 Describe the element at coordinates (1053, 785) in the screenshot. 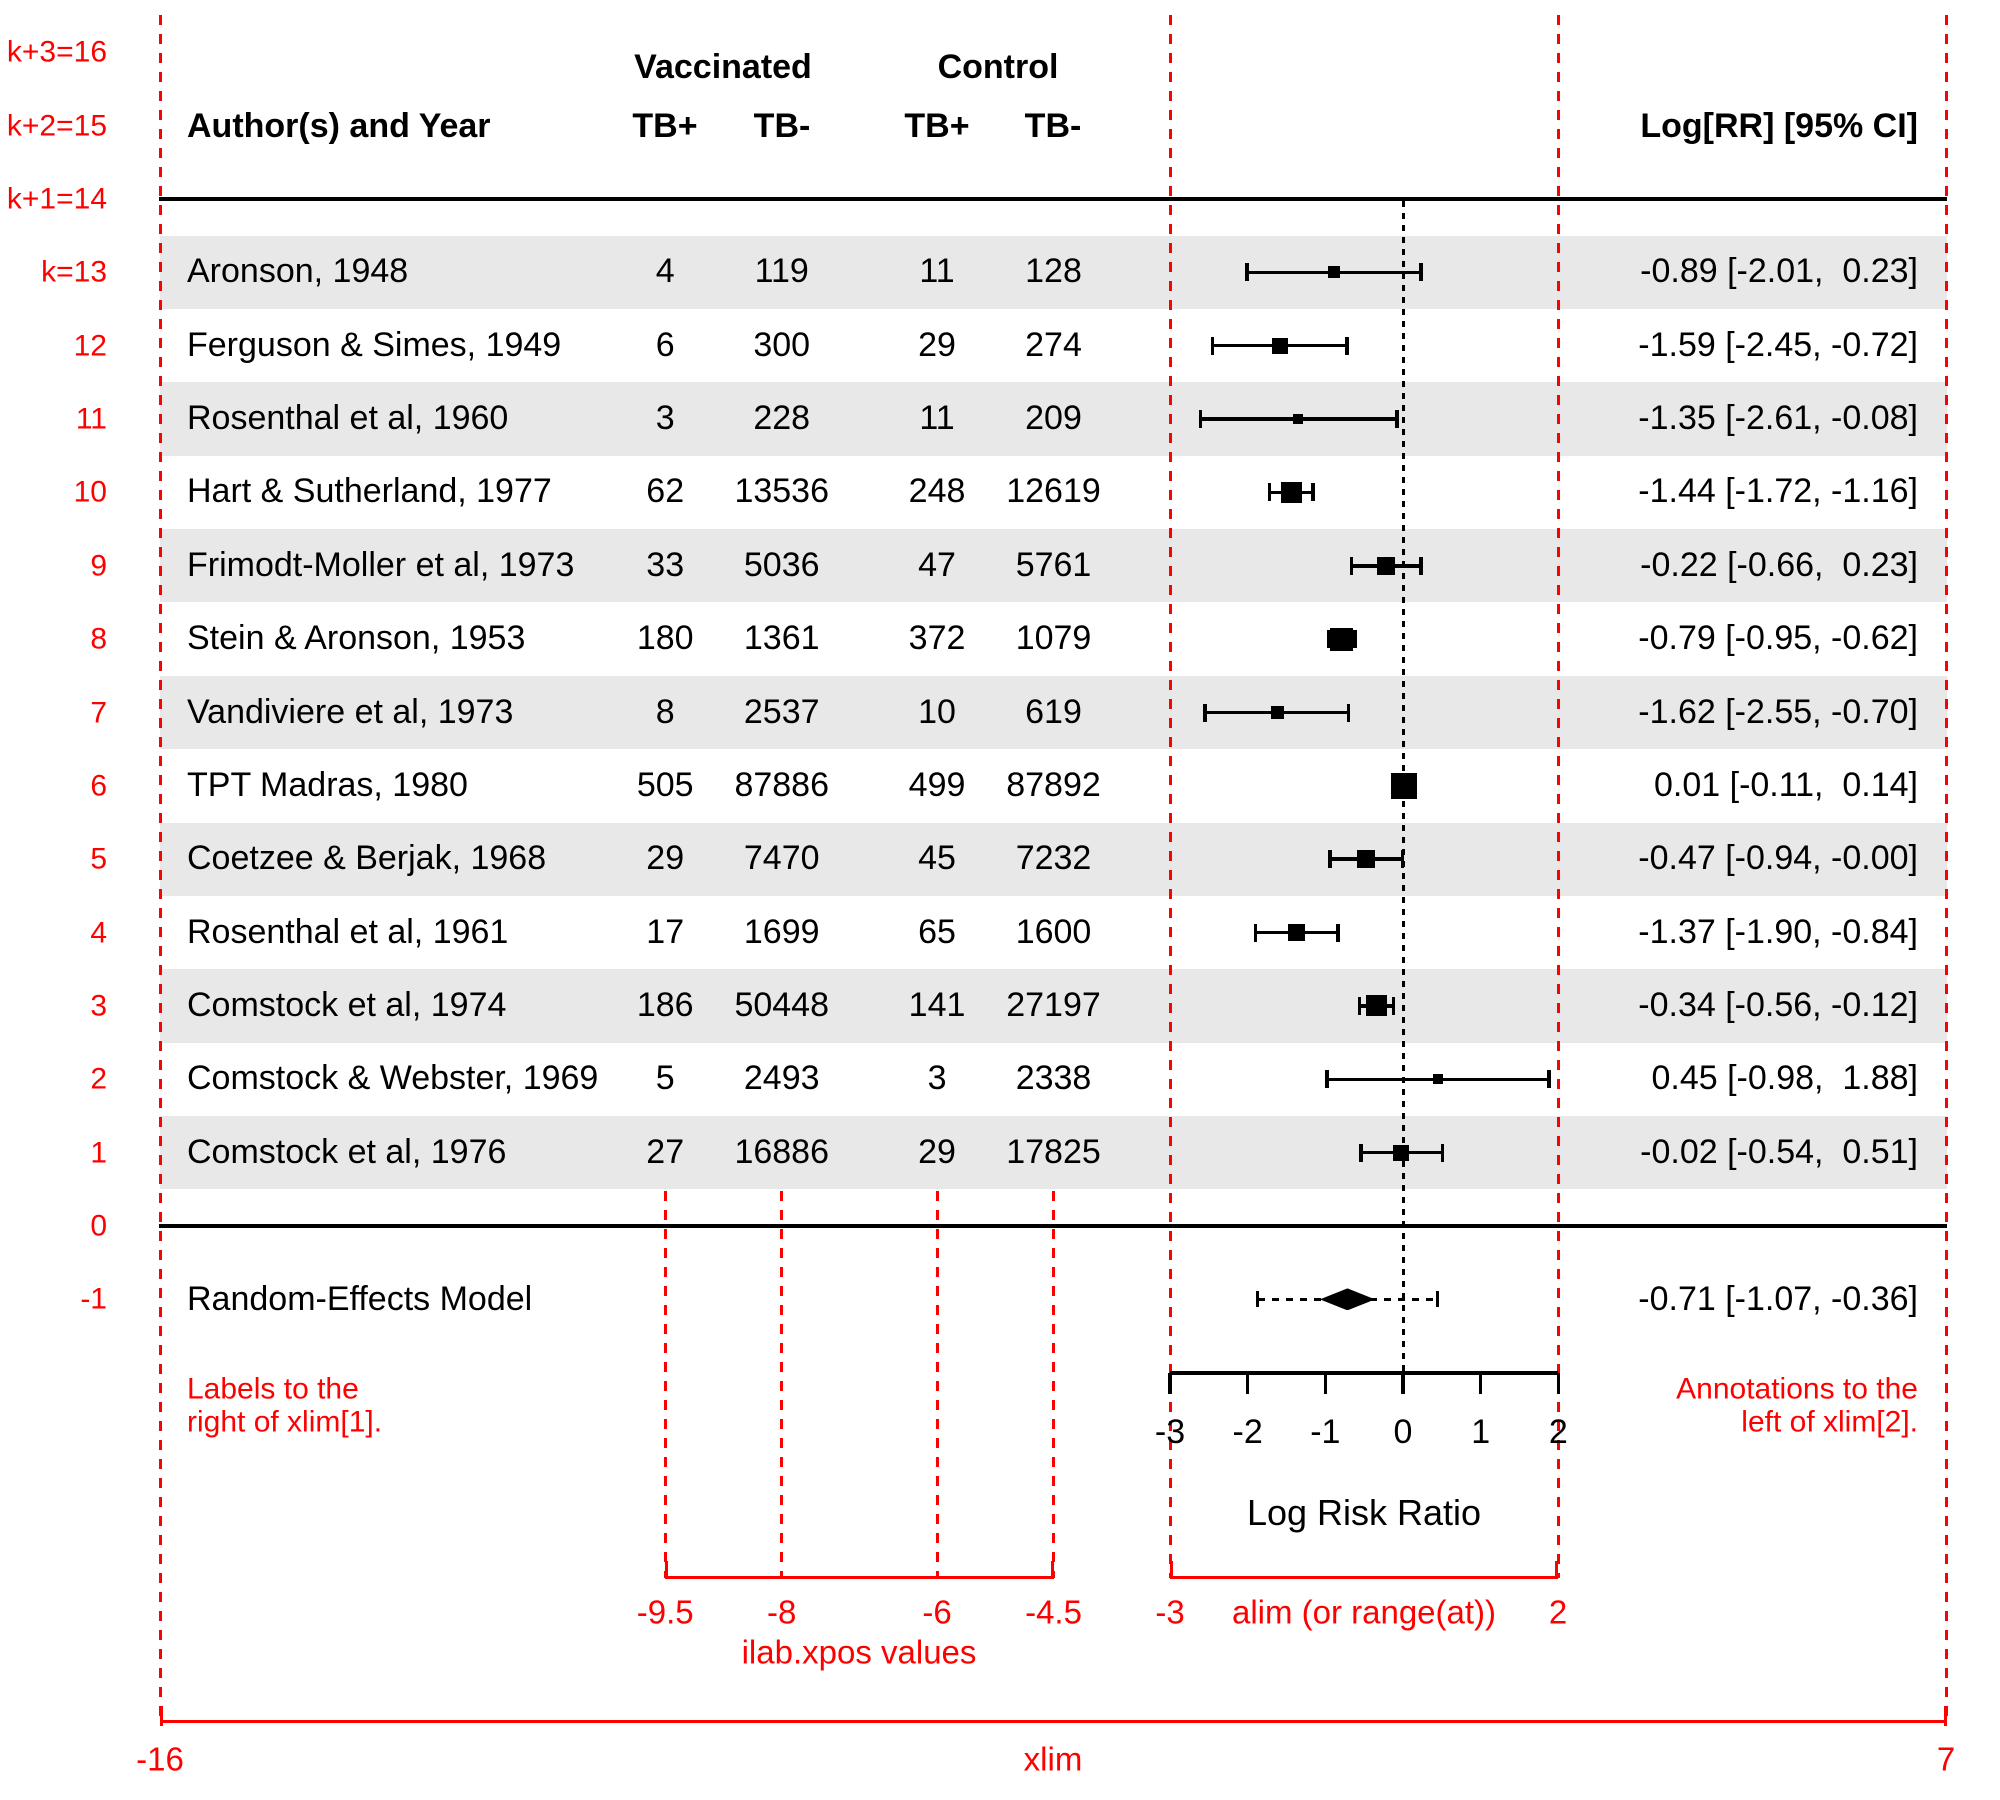

I see `tb-neg-control-count: 87892` at that location.